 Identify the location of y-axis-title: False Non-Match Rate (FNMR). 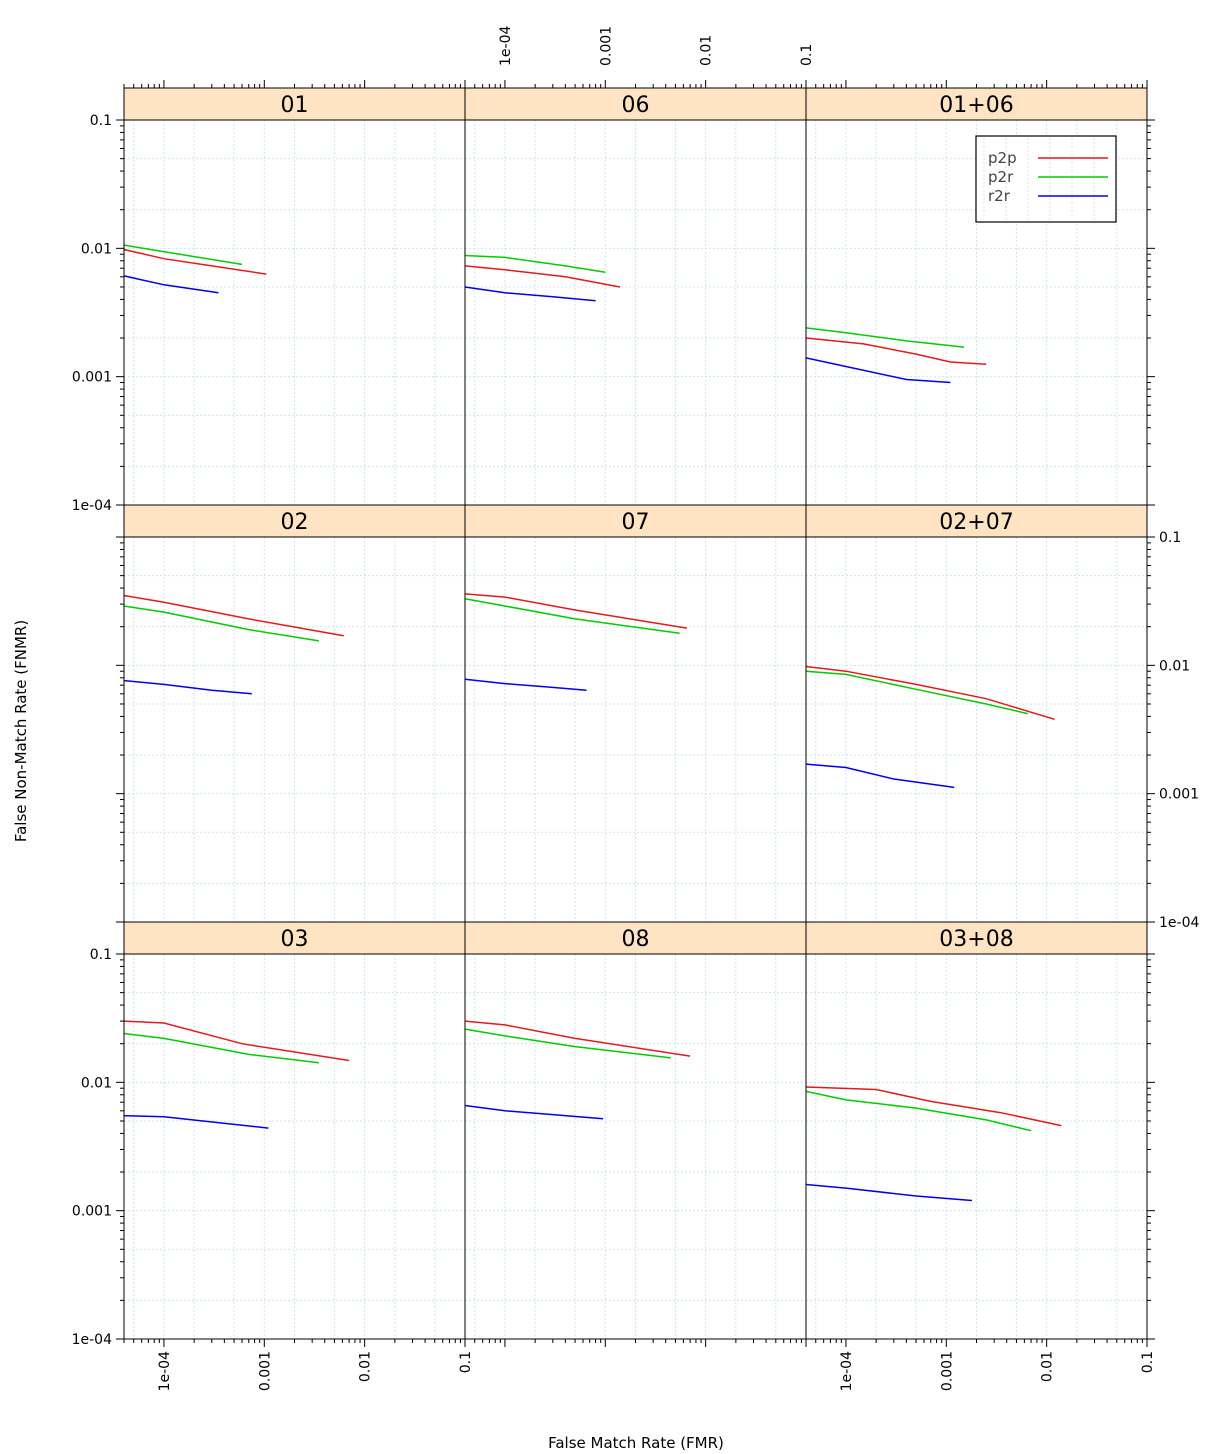
(21, 731).